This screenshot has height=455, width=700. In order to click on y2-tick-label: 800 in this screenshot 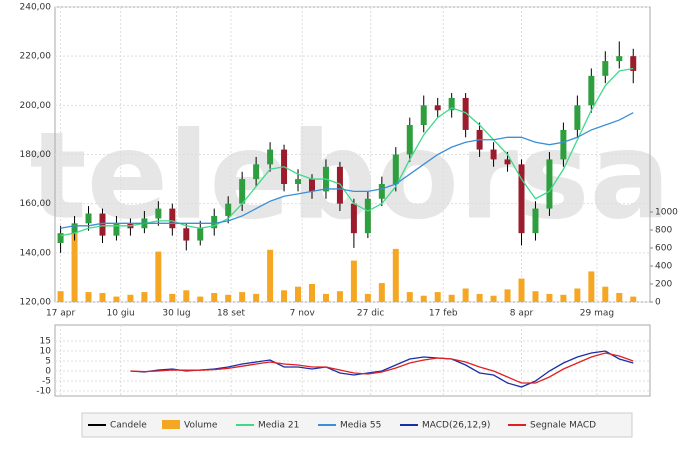, I will do `click(663, 231)`.